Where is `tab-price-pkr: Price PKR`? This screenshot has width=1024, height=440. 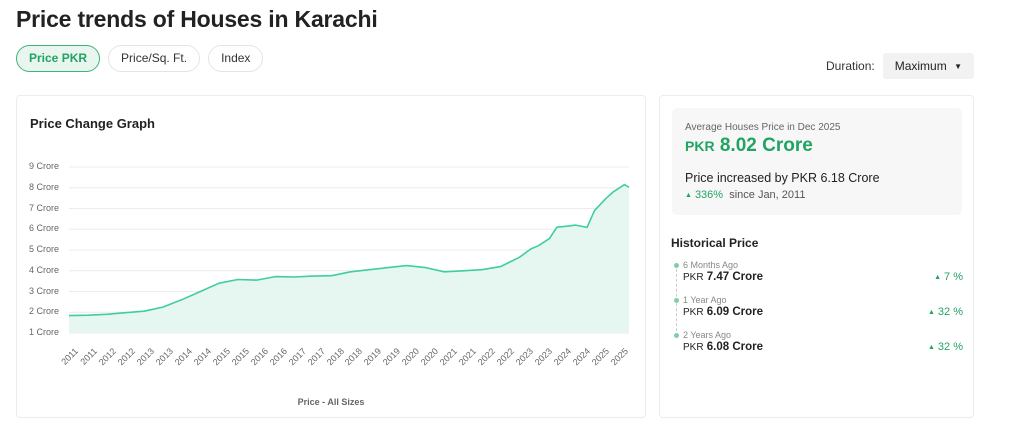
tab-price-pkr: Price PKR is located at coordinates (58, 58).